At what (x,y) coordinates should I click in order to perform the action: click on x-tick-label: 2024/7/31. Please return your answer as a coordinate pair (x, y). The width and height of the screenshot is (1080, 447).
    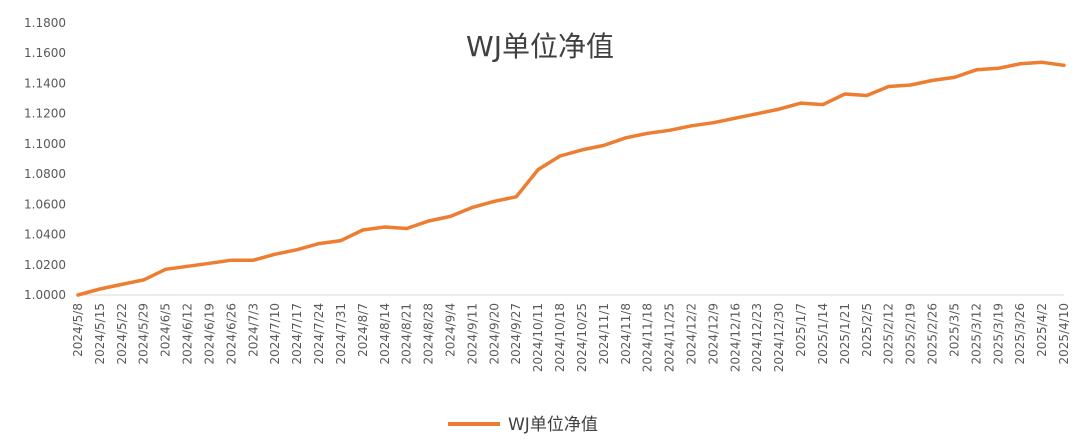
    Looking at the image, I should click on (341, 334).